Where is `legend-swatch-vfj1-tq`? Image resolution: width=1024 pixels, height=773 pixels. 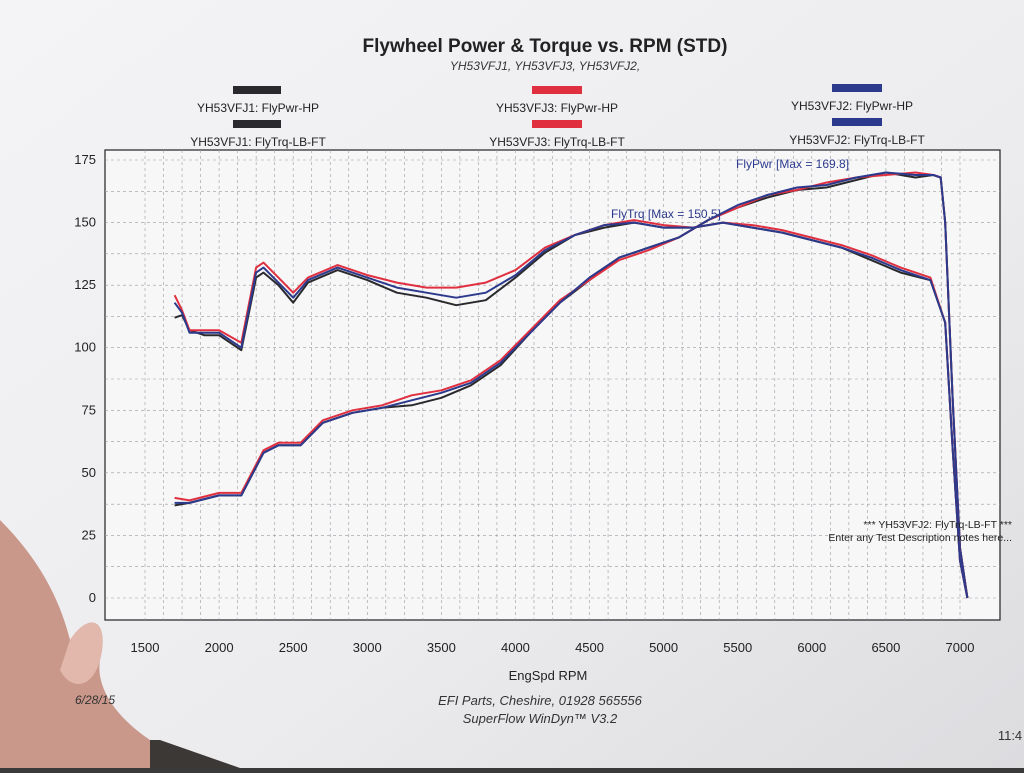 legend-swatch-vfj1-tq is located at coordinates (257, 124).